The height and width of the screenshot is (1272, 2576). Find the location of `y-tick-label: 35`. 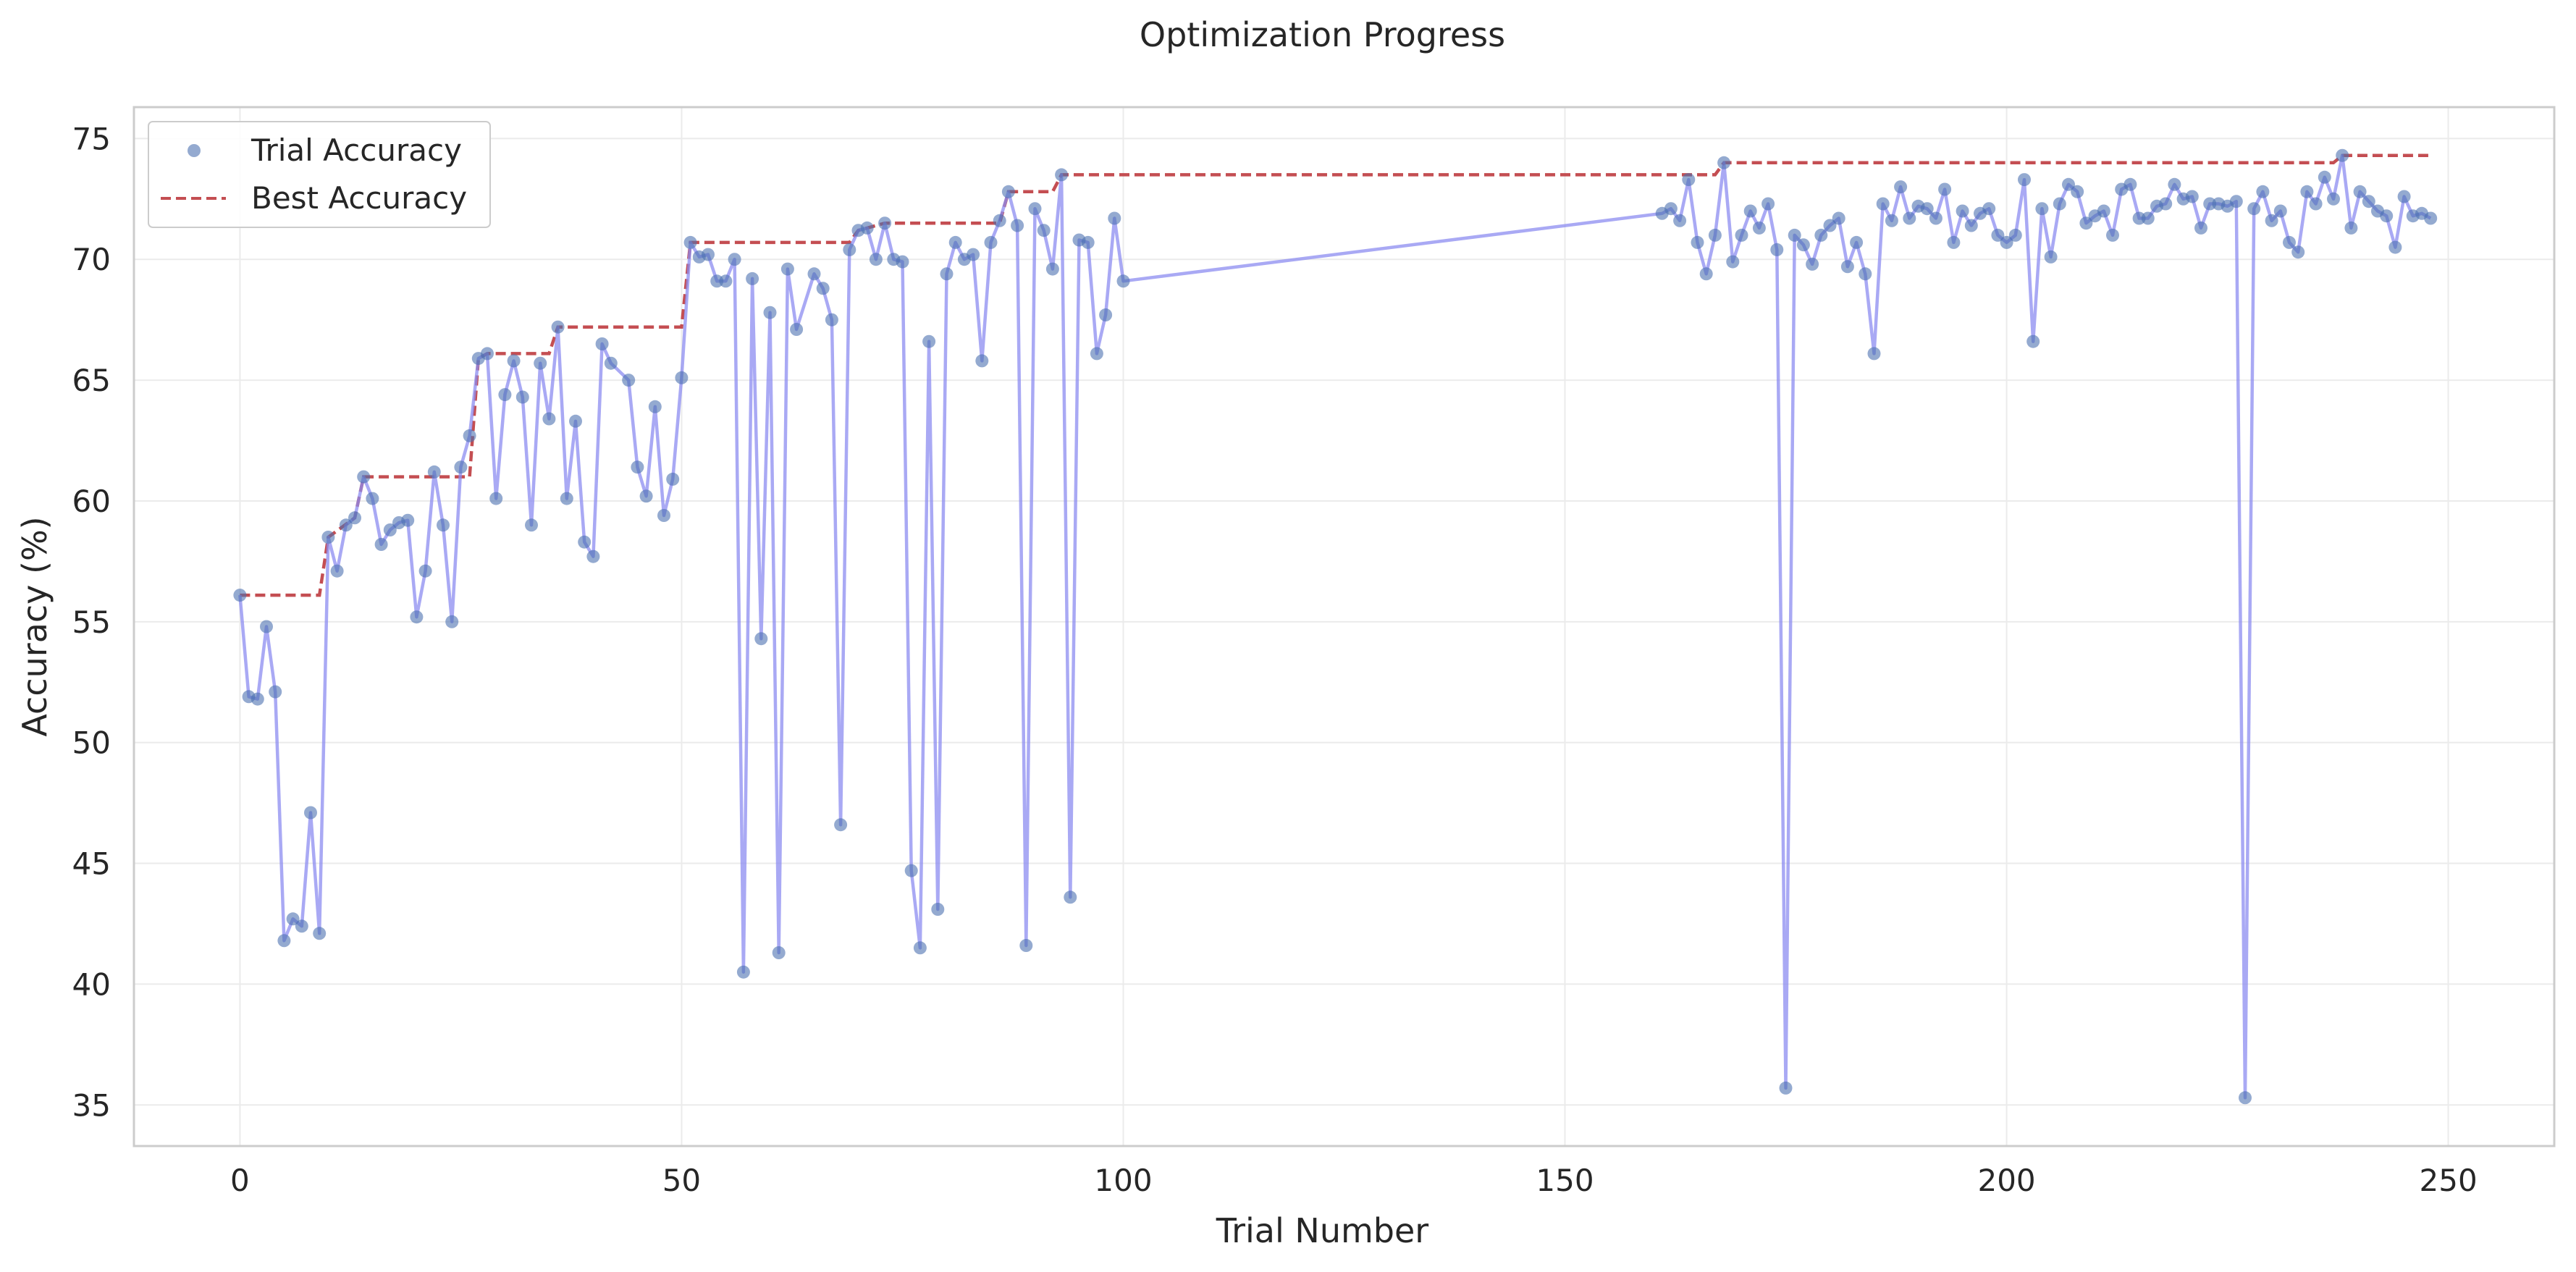

y-tick-label: 35 is located at coordinates (91, 1105).